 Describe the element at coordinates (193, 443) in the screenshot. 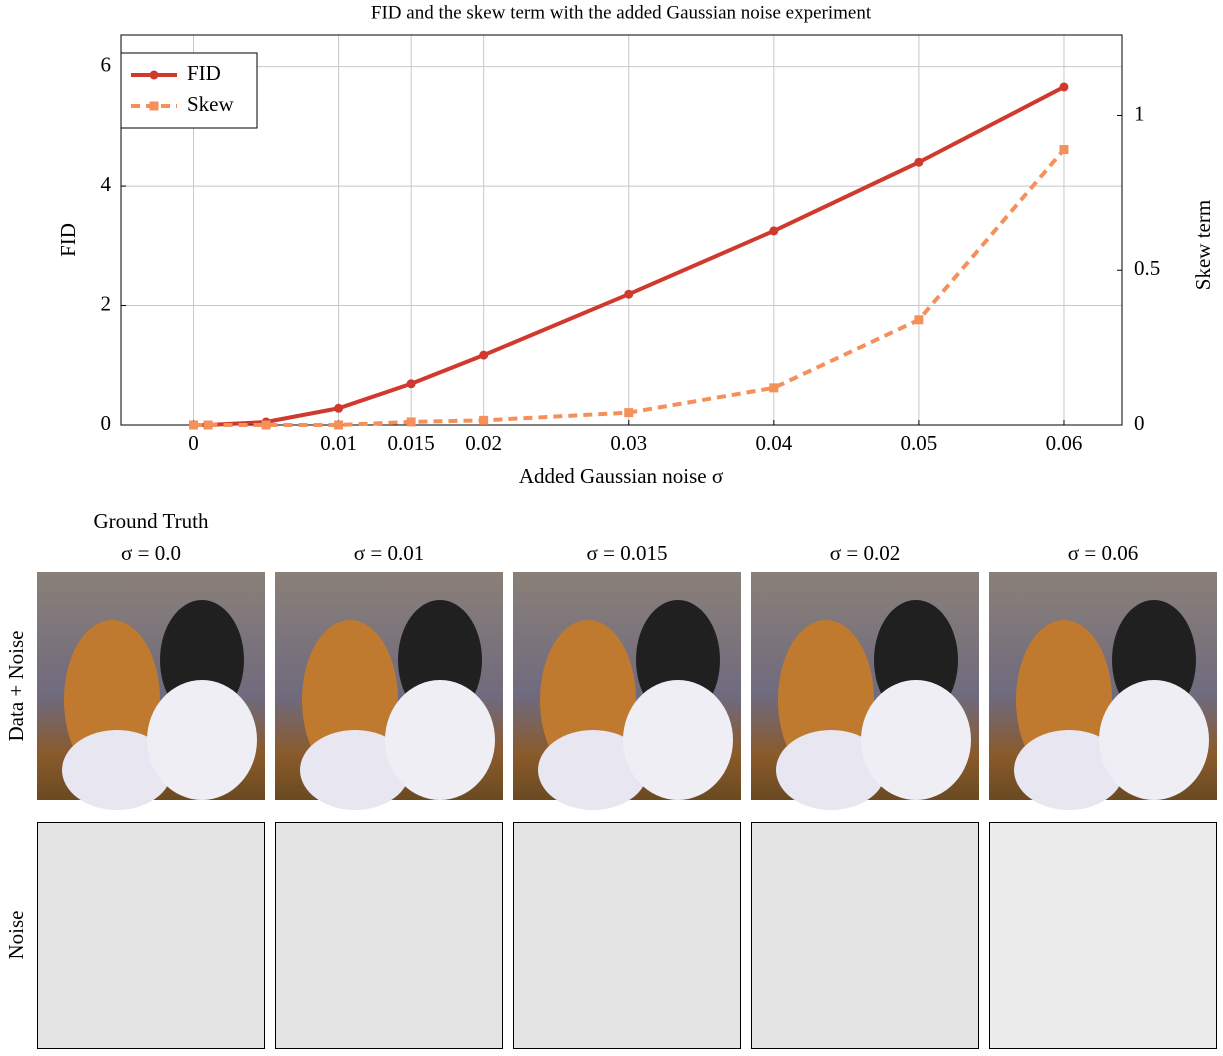

I see `x-tick-label: 0` at that location.